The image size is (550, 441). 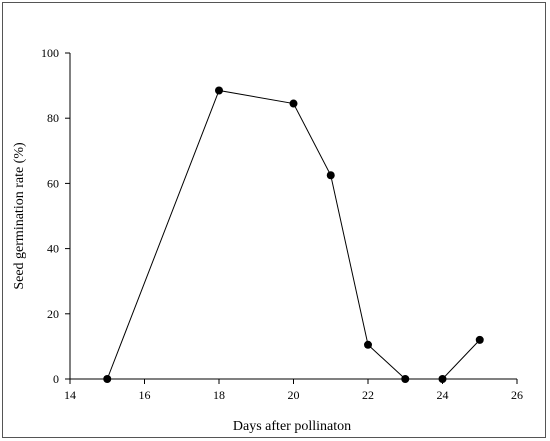 What do you see at coordinates (294, 395) in the screenshot?
I see `x-tick-label: 20` at bounding box center [294, 395].